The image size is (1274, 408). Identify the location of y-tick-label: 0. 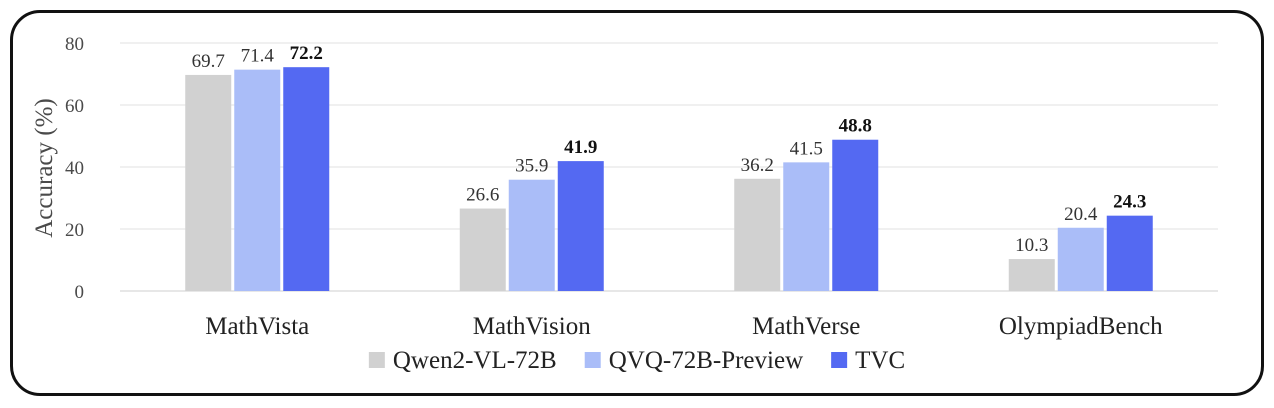
(80, 292).